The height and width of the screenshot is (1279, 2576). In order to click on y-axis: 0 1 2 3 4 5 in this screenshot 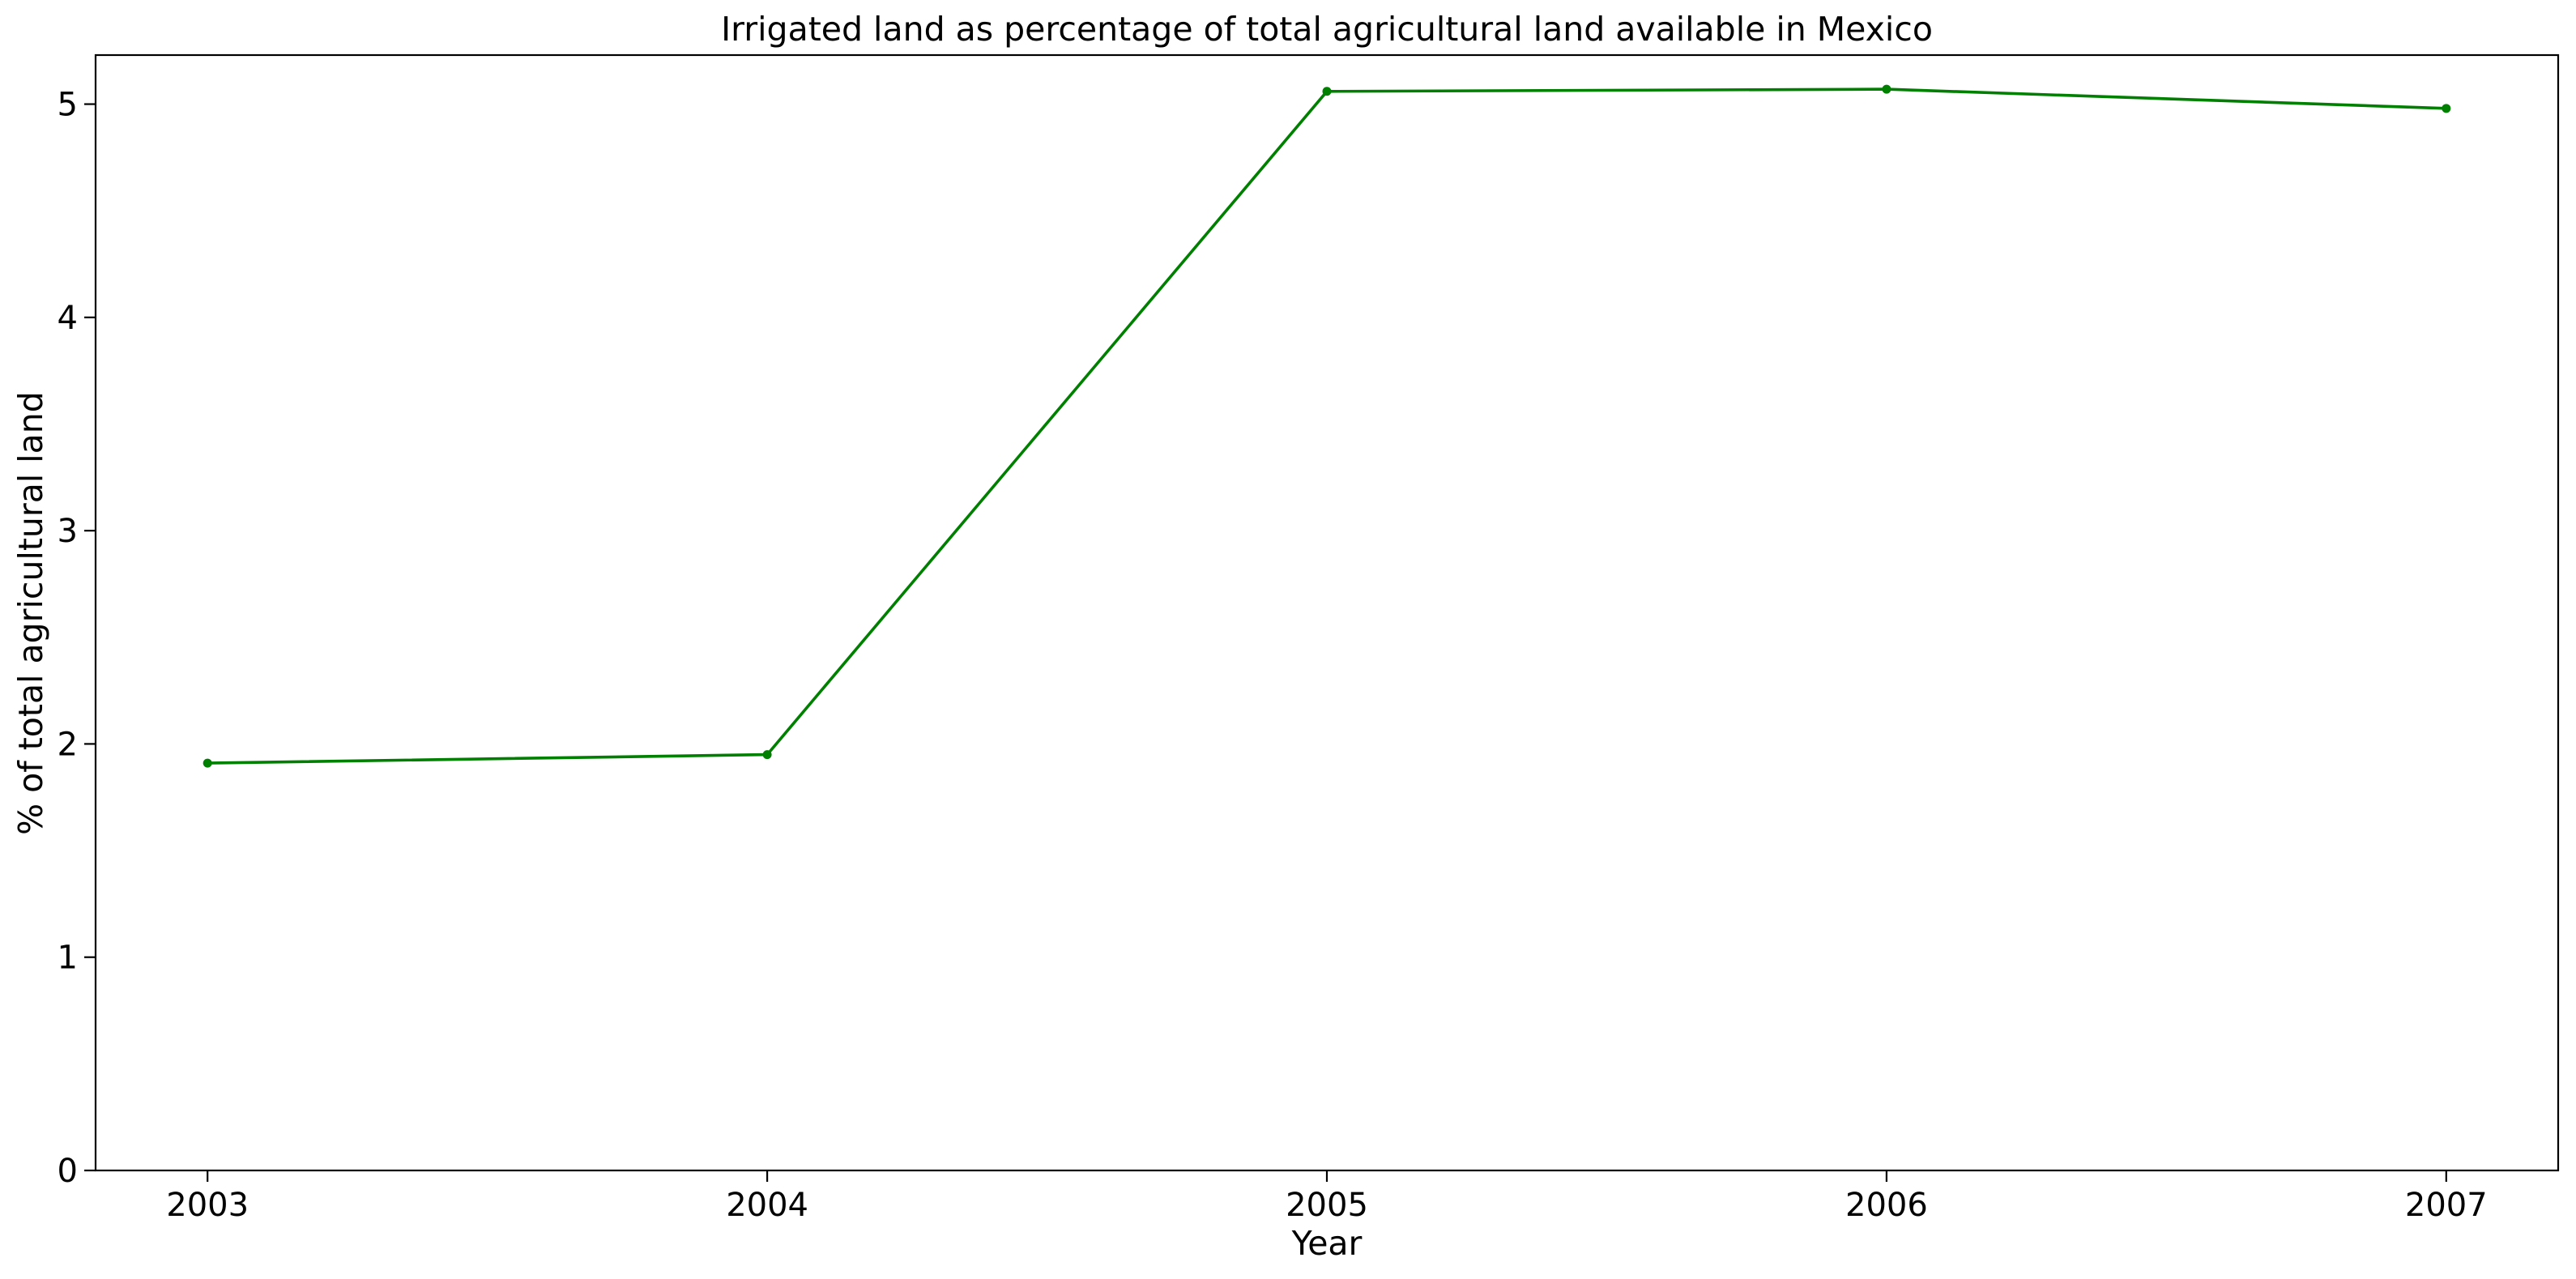, I will do `click(77, 638)`.